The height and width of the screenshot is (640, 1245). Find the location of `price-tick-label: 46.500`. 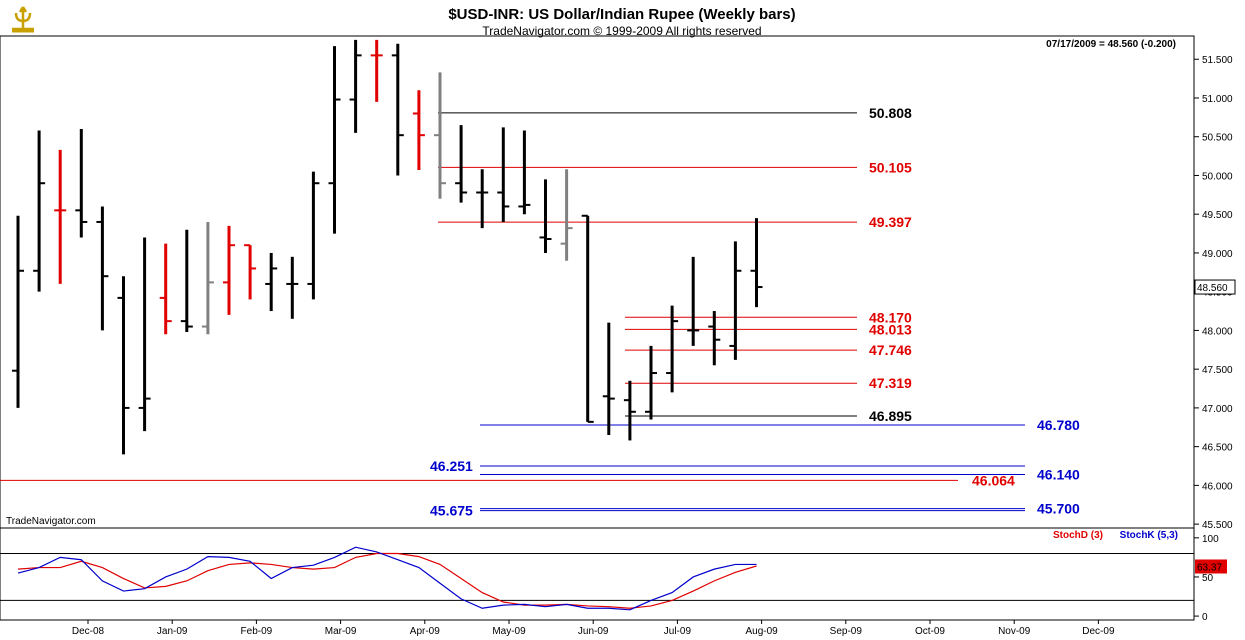

price-tick-label: 46.500 is located at coordinates (1217, 448).